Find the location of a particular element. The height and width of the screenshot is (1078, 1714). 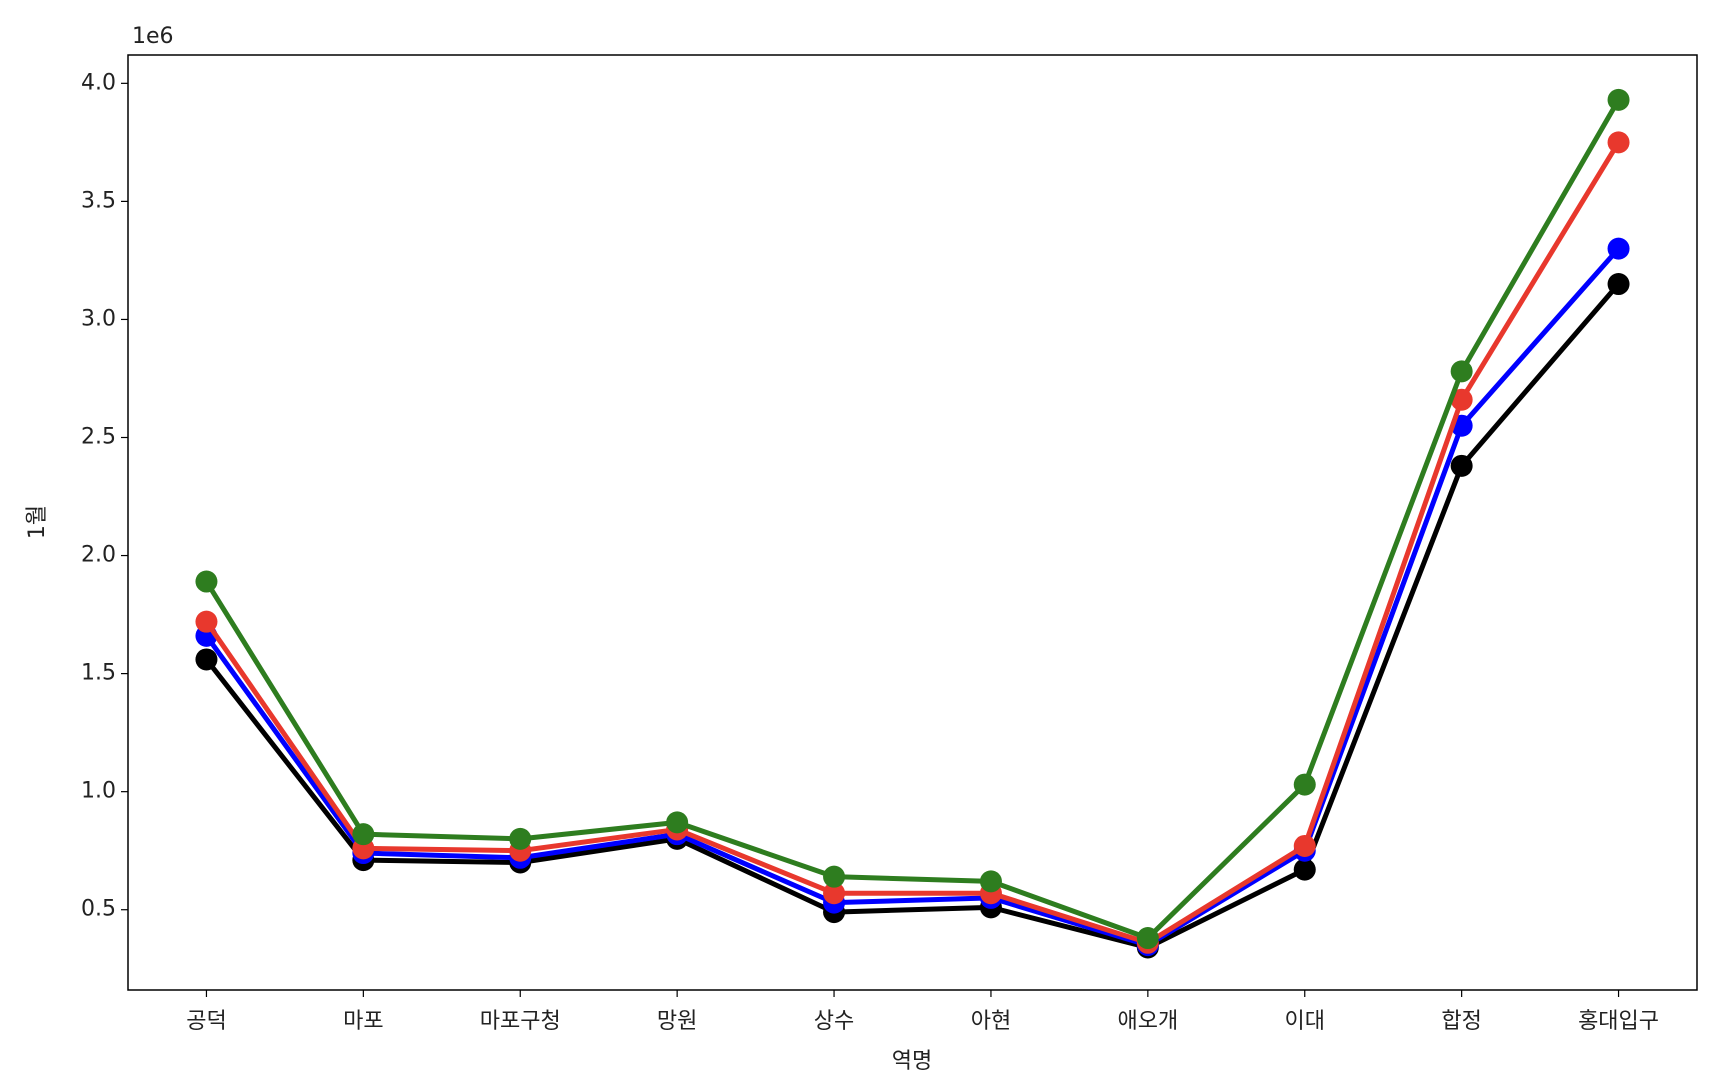

x-tick-label: 이대 is located at coordinates (1305, 1021).